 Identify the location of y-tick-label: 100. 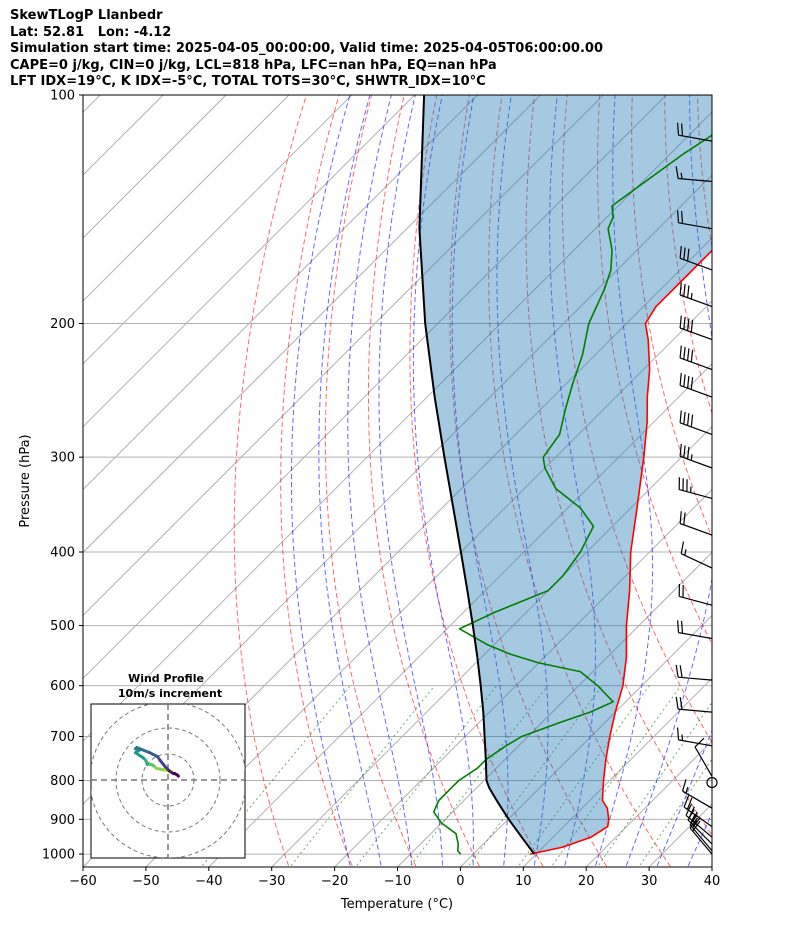
(62, 96).